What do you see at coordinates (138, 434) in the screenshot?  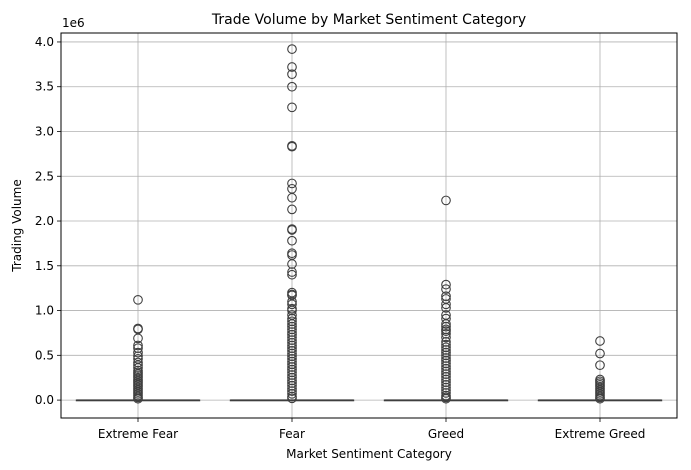 I see `x-tick-label: Extreme Fear` at bounding box center [138, 434].